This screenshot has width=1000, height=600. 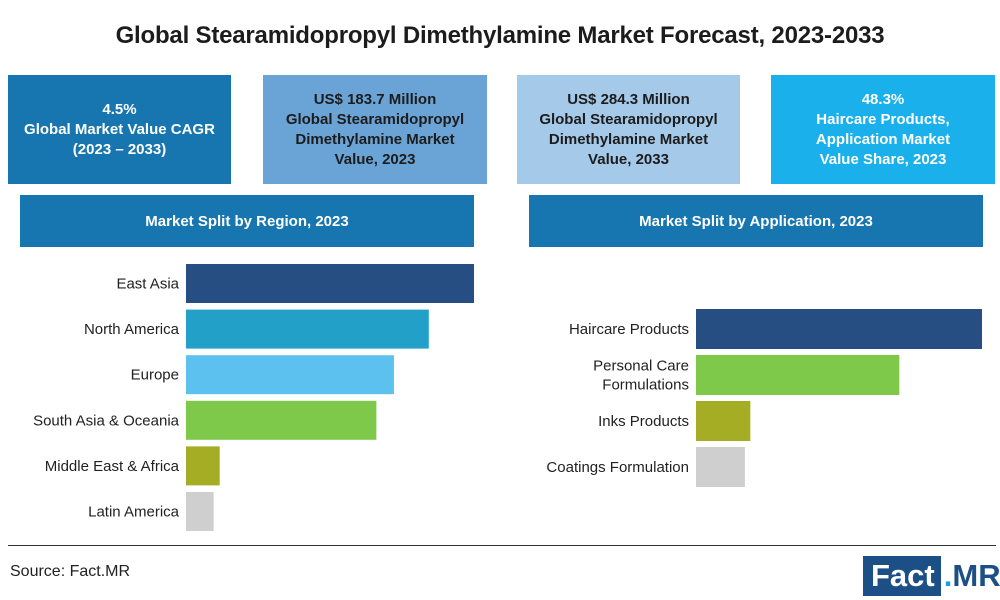 What do you see at coordinates (375, 159) in the screenshot?
I see `kpi-value-2023-label-3: Value, 2023` at bounding box center [375, 159].